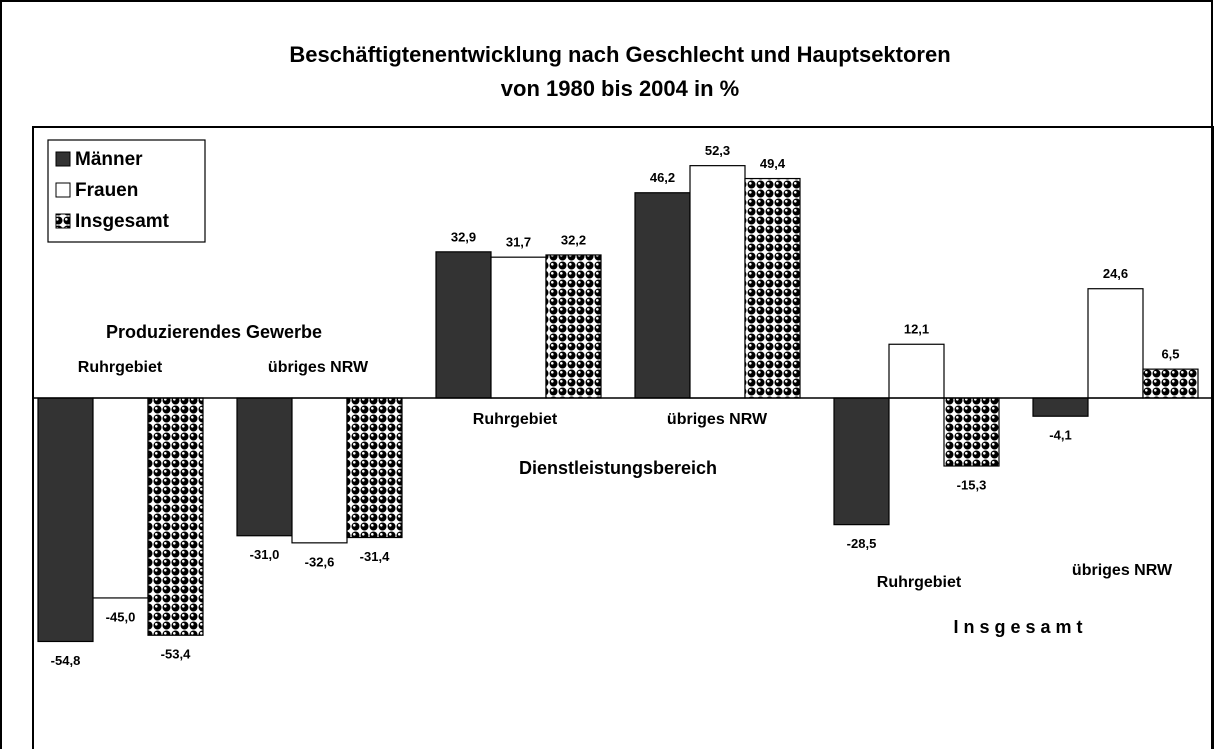  Describe the element at coordinates (121, 616) in the screenshot. I see `value-label: -45,0` at that location.